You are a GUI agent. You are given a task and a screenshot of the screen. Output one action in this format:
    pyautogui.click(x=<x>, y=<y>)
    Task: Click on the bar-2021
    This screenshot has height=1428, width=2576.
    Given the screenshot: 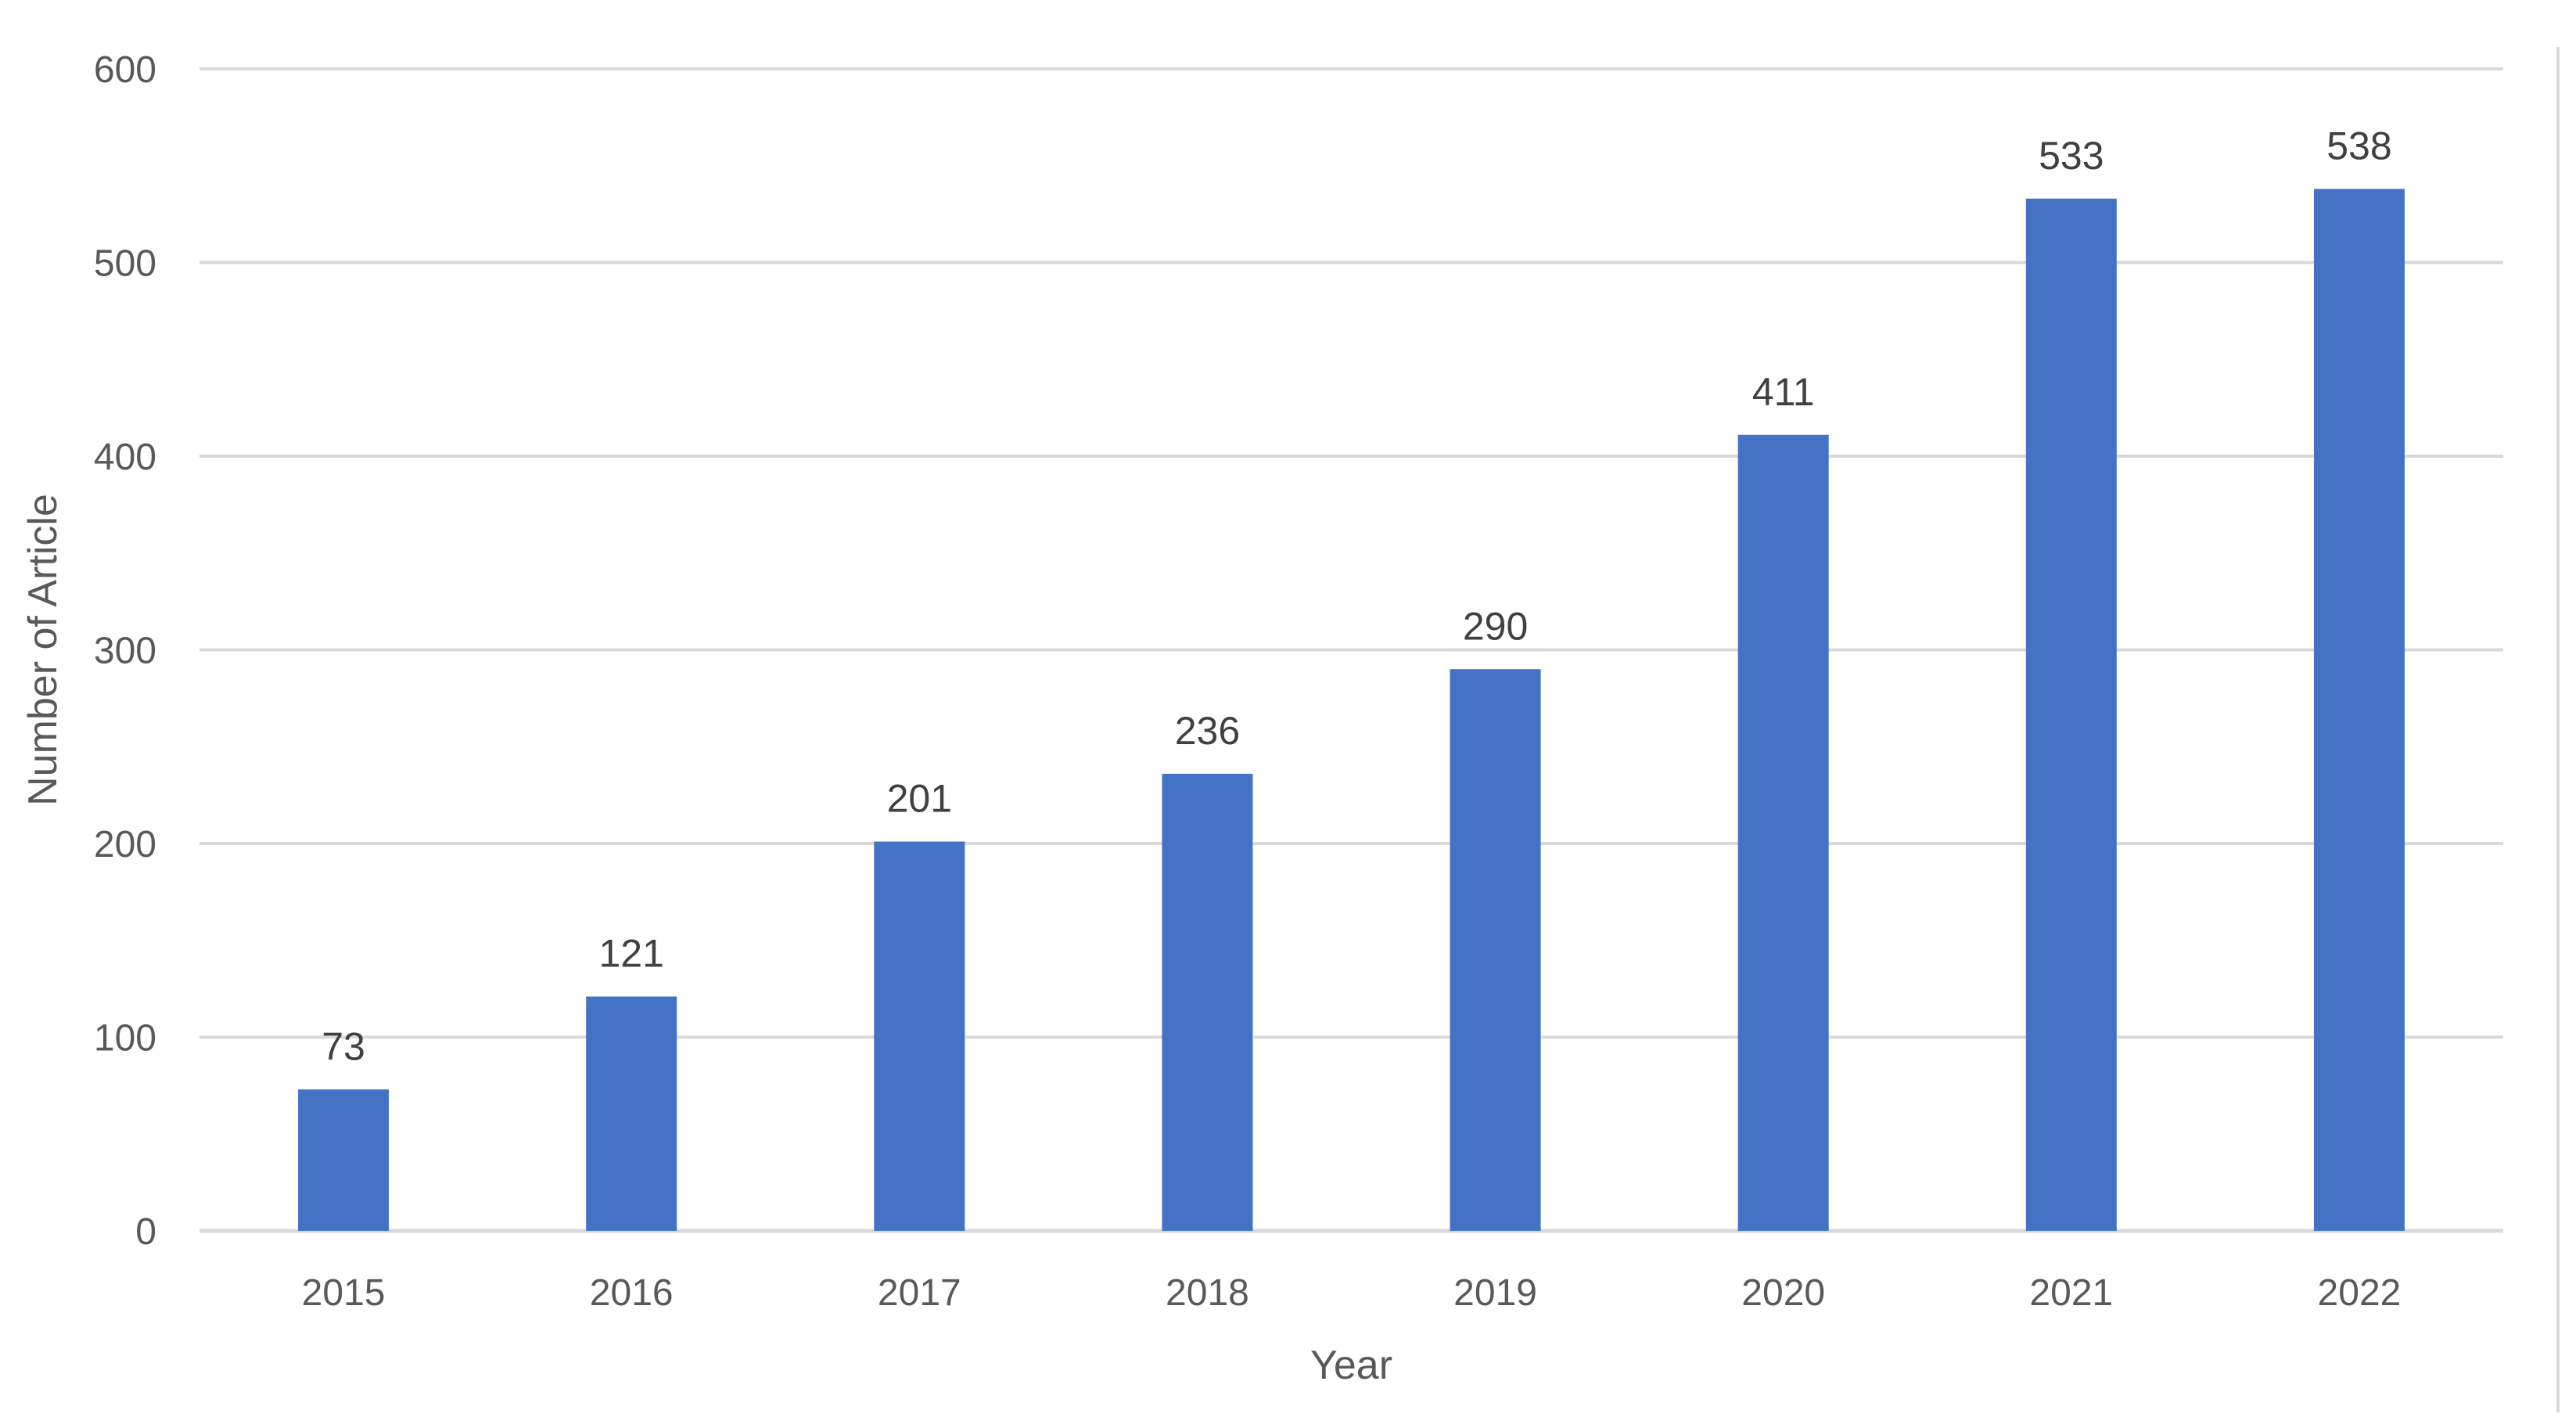 What is the action you would take?
    pyautogui.click(x=2071, y=715)
    